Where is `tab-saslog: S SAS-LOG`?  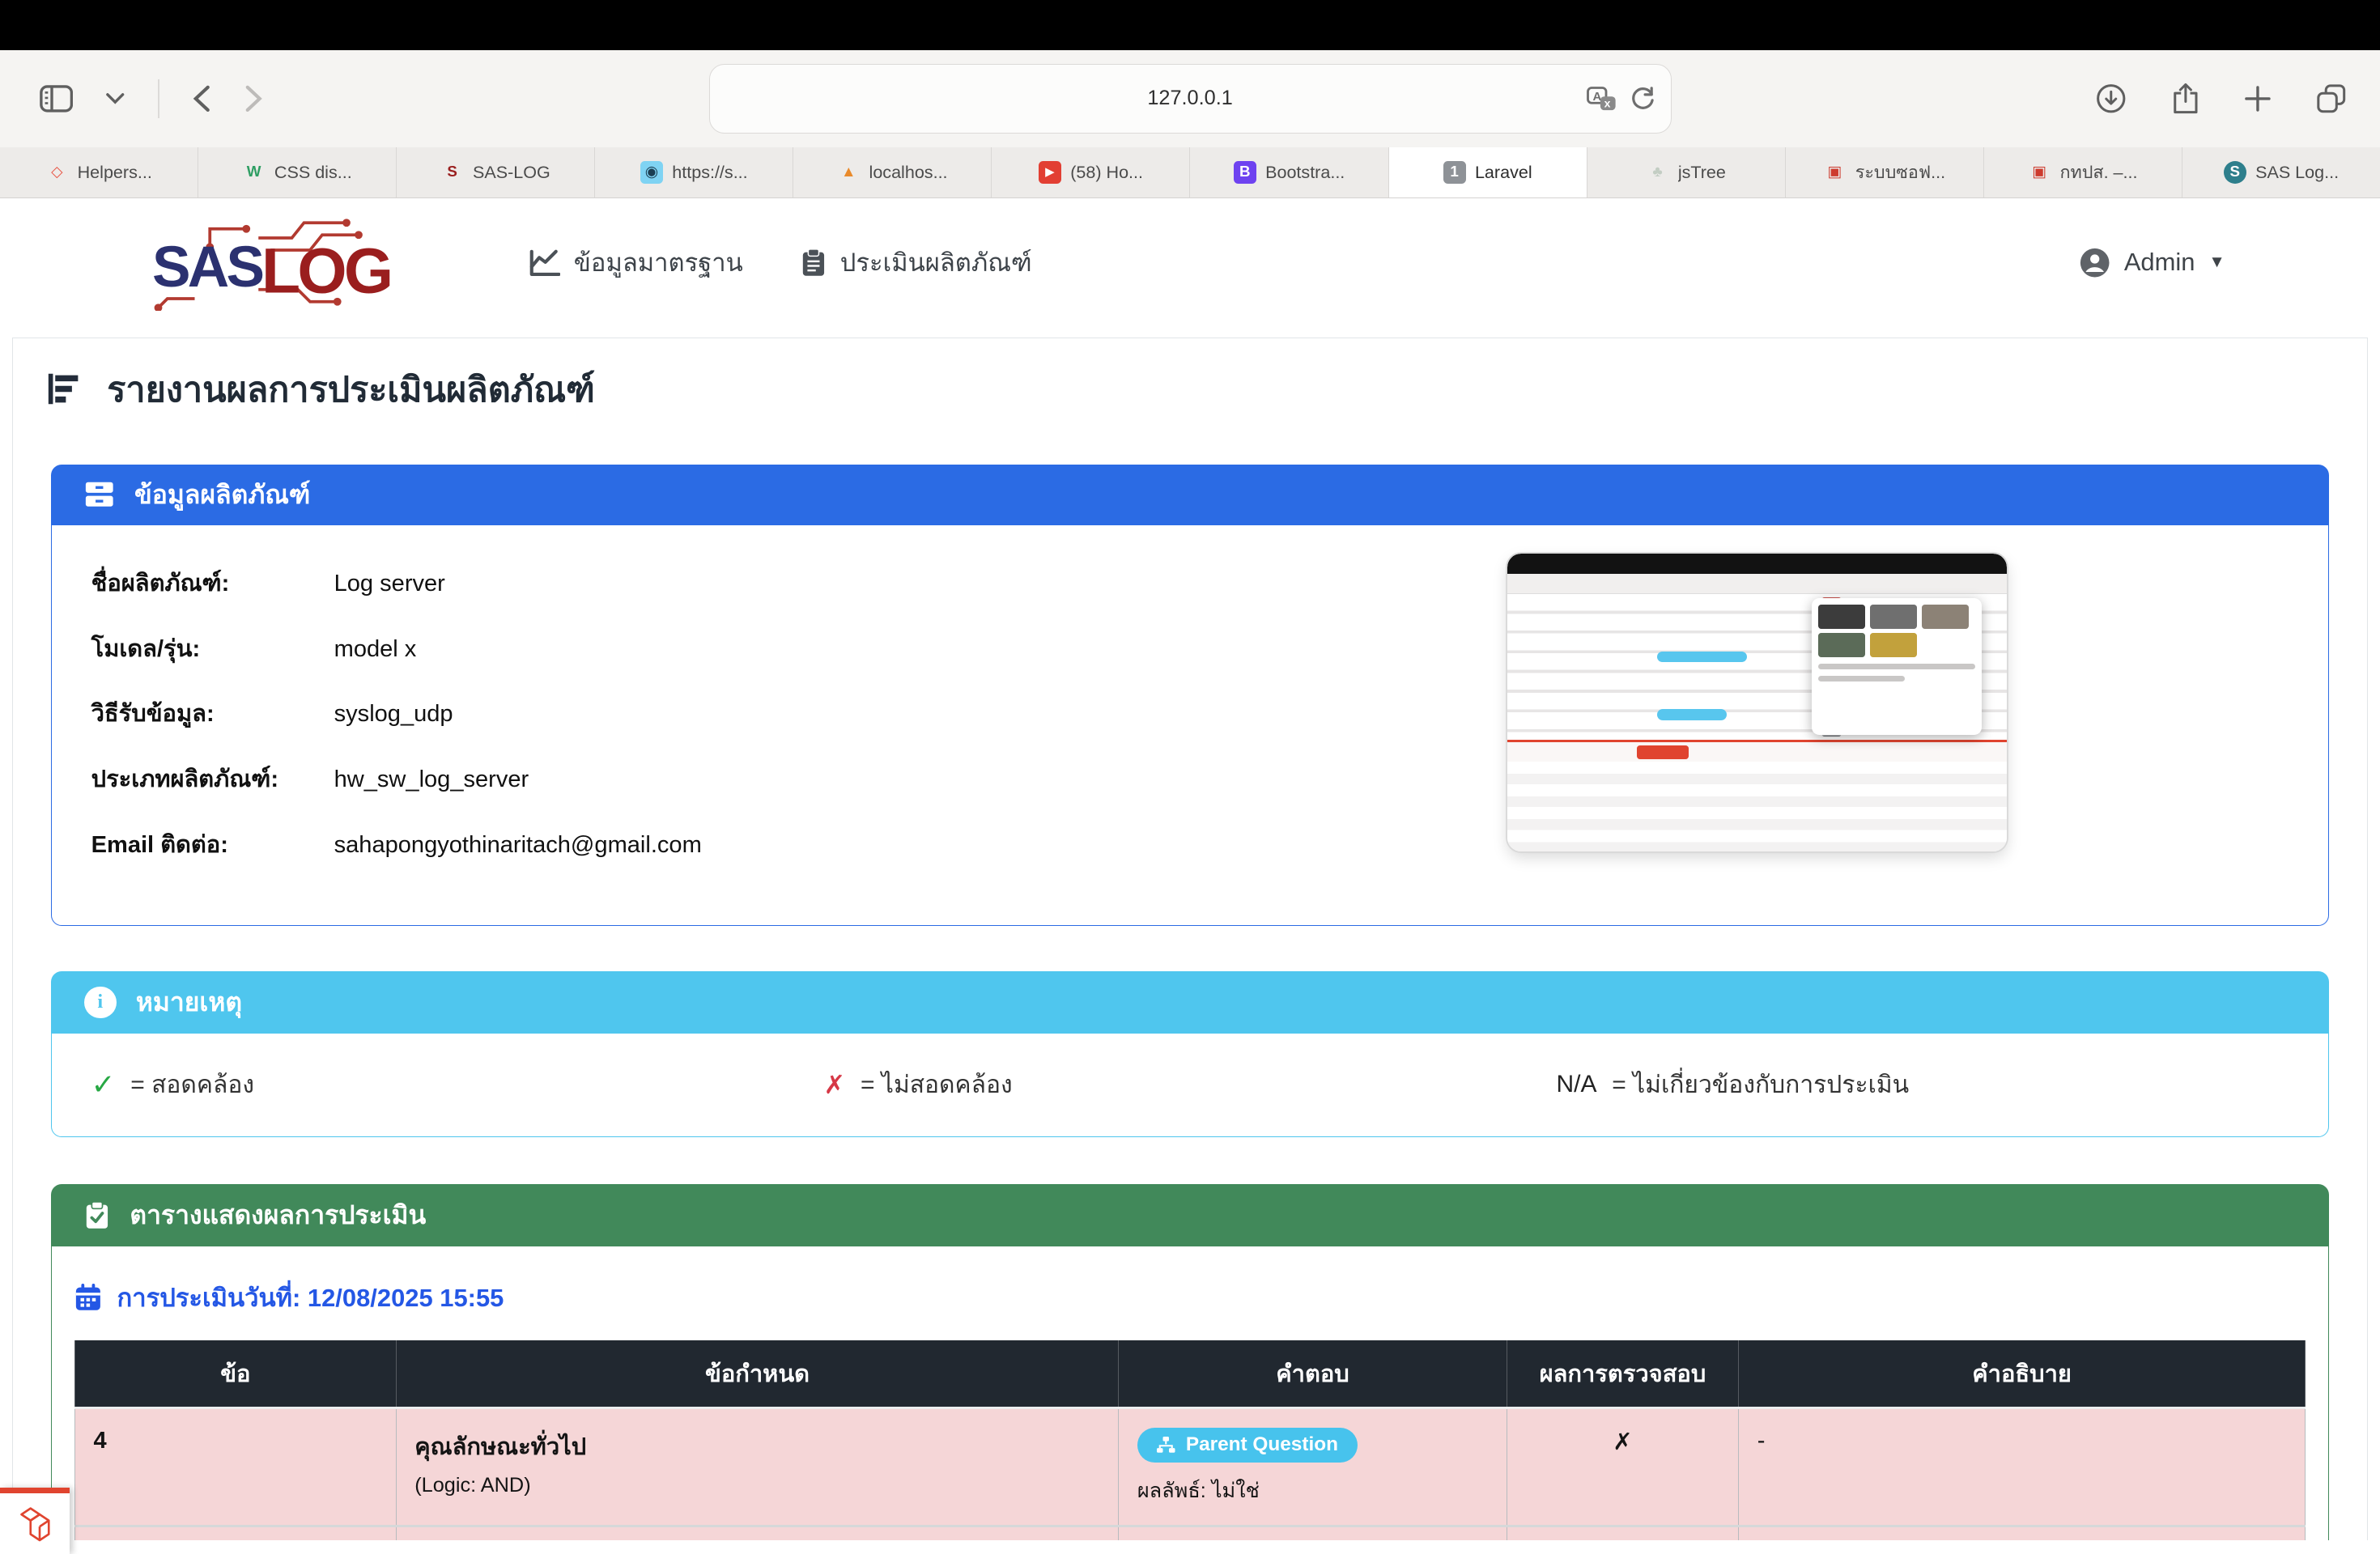
tab-saslog: S SAS-LOG is located at coordinates (497, 171).